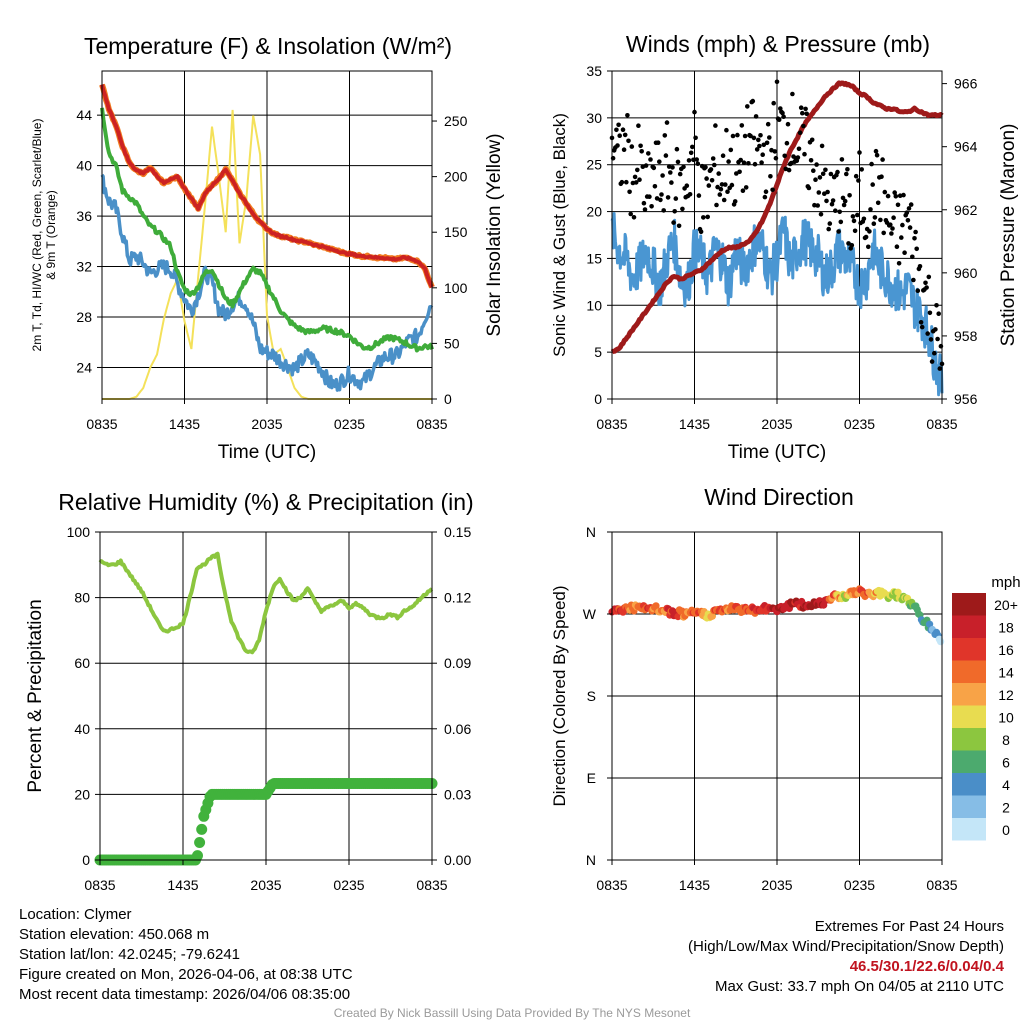 The height and width of the screenshot is (1024, 1024). Describe the element at coordinates (966, 273) in the screenshot. I see `winds-y2-tick-label: 960` at that location.